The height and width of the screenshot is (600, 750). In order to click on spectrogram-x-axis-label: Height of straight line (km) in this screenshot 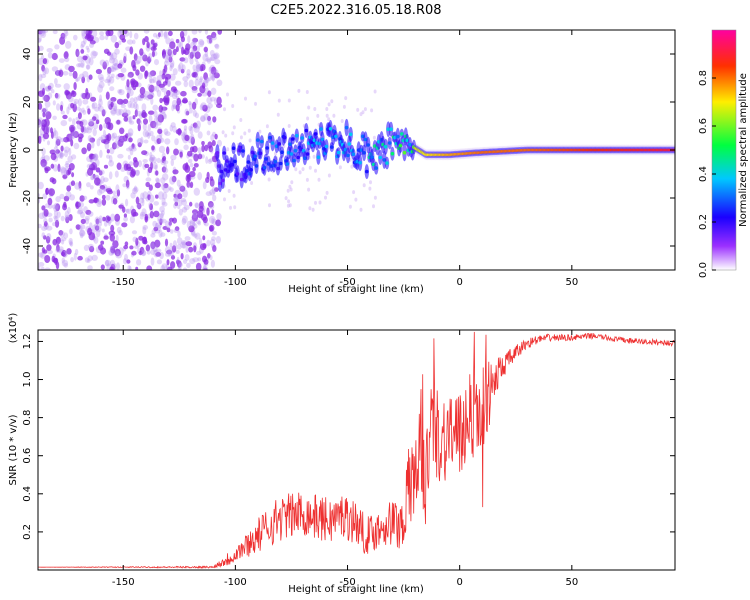, I will do `click(356, 289)`.